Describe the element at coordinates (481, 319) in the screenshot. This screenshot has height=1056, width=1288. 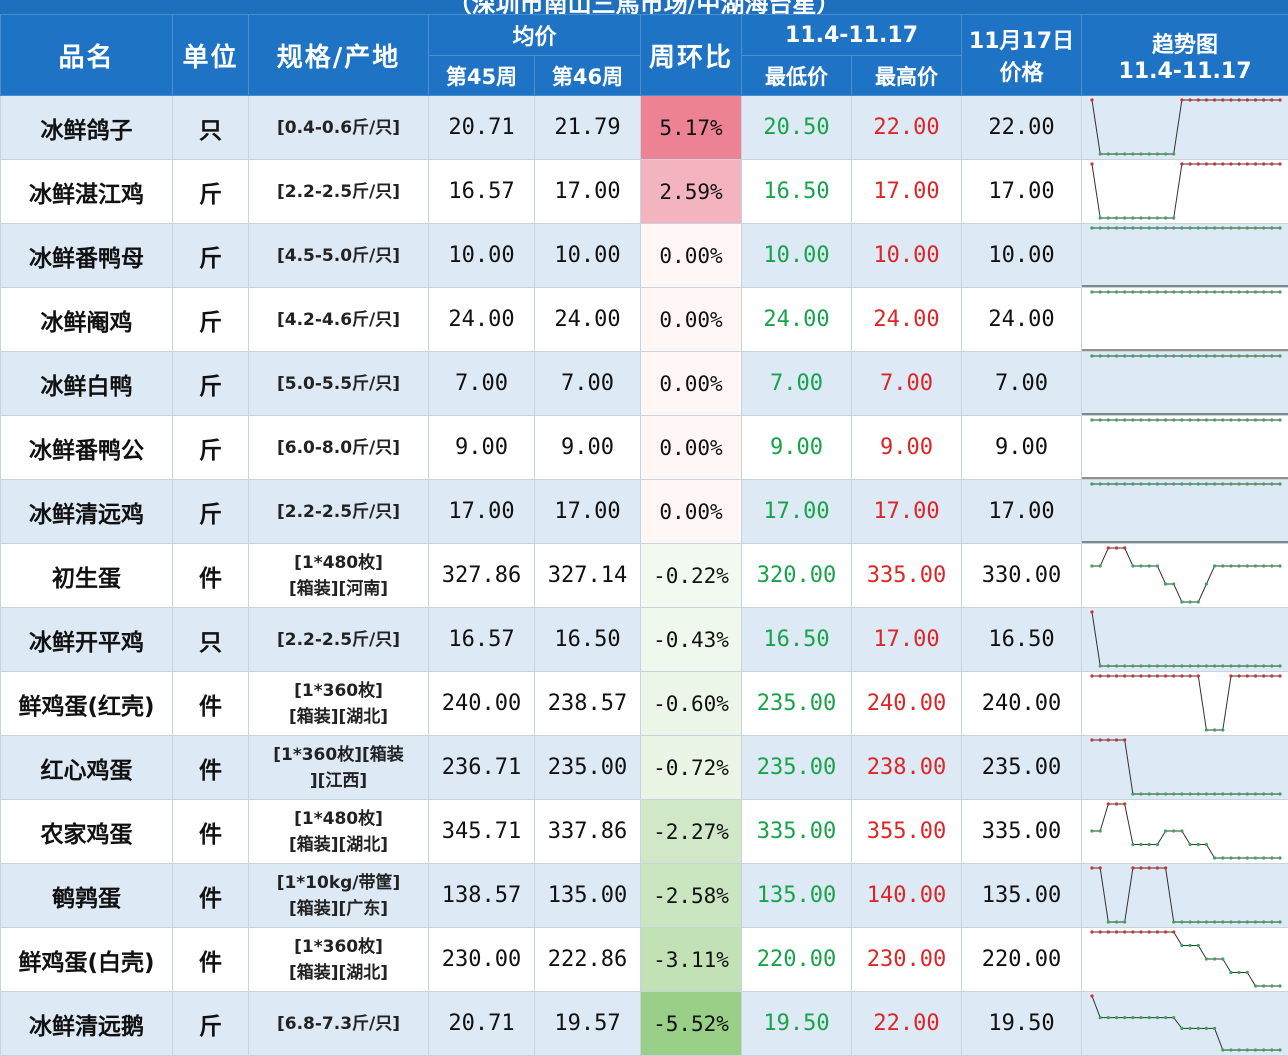
I see `week45-avg: 24.00` at that location.